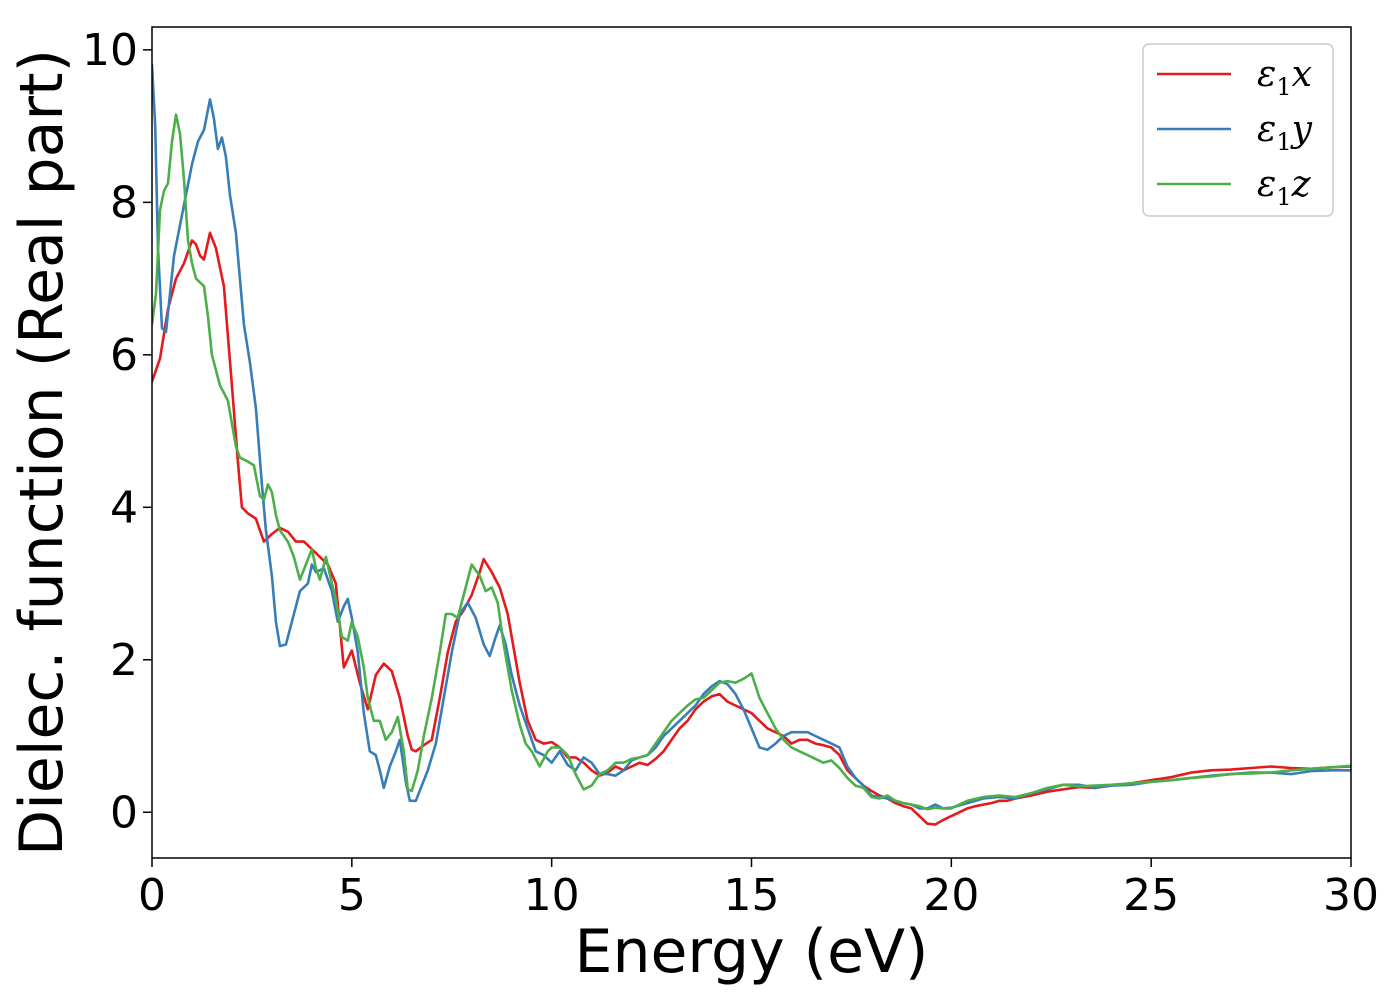  What do you see at coordinates (110, 50) in the screenshot?
I see `y-tick-label: 10` at bounding box center [110, 50].